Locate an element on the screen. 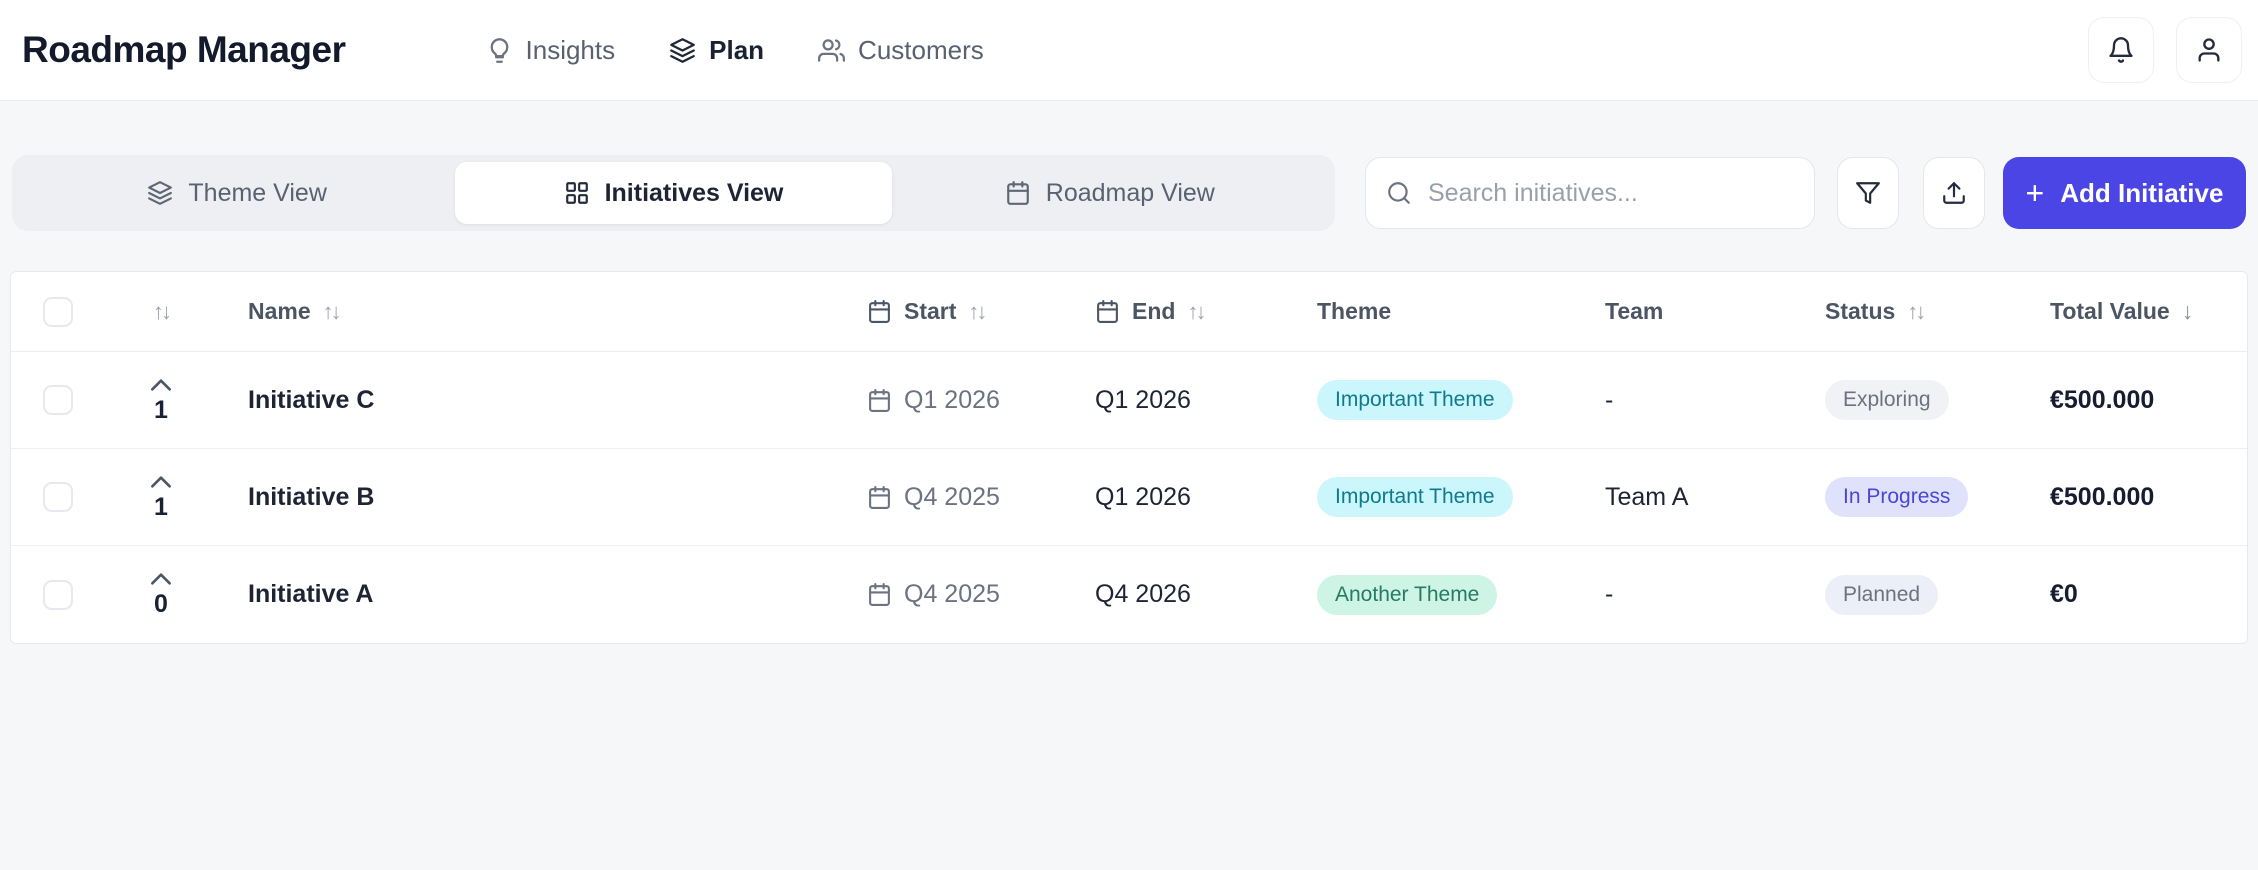 The height and width of the screenshot is (870, 2258). notifications-button is located at coordinates (2121, 50).